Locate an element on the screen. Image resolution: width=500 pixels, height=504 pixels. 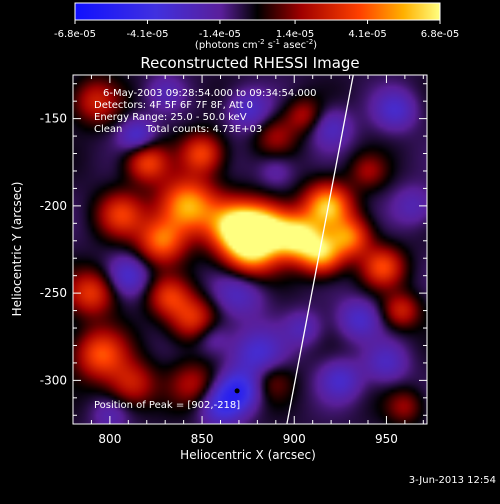
colorbar is located at coordinates (257, 11).